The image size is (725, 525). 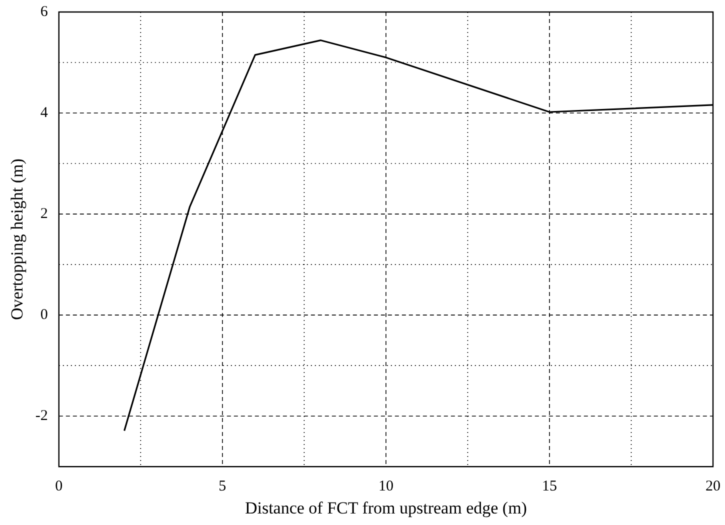 What do you see at coordinates (44, 315) in the screenshot?
I see `y-tick-label: 0` at bounding box center [44, 315].